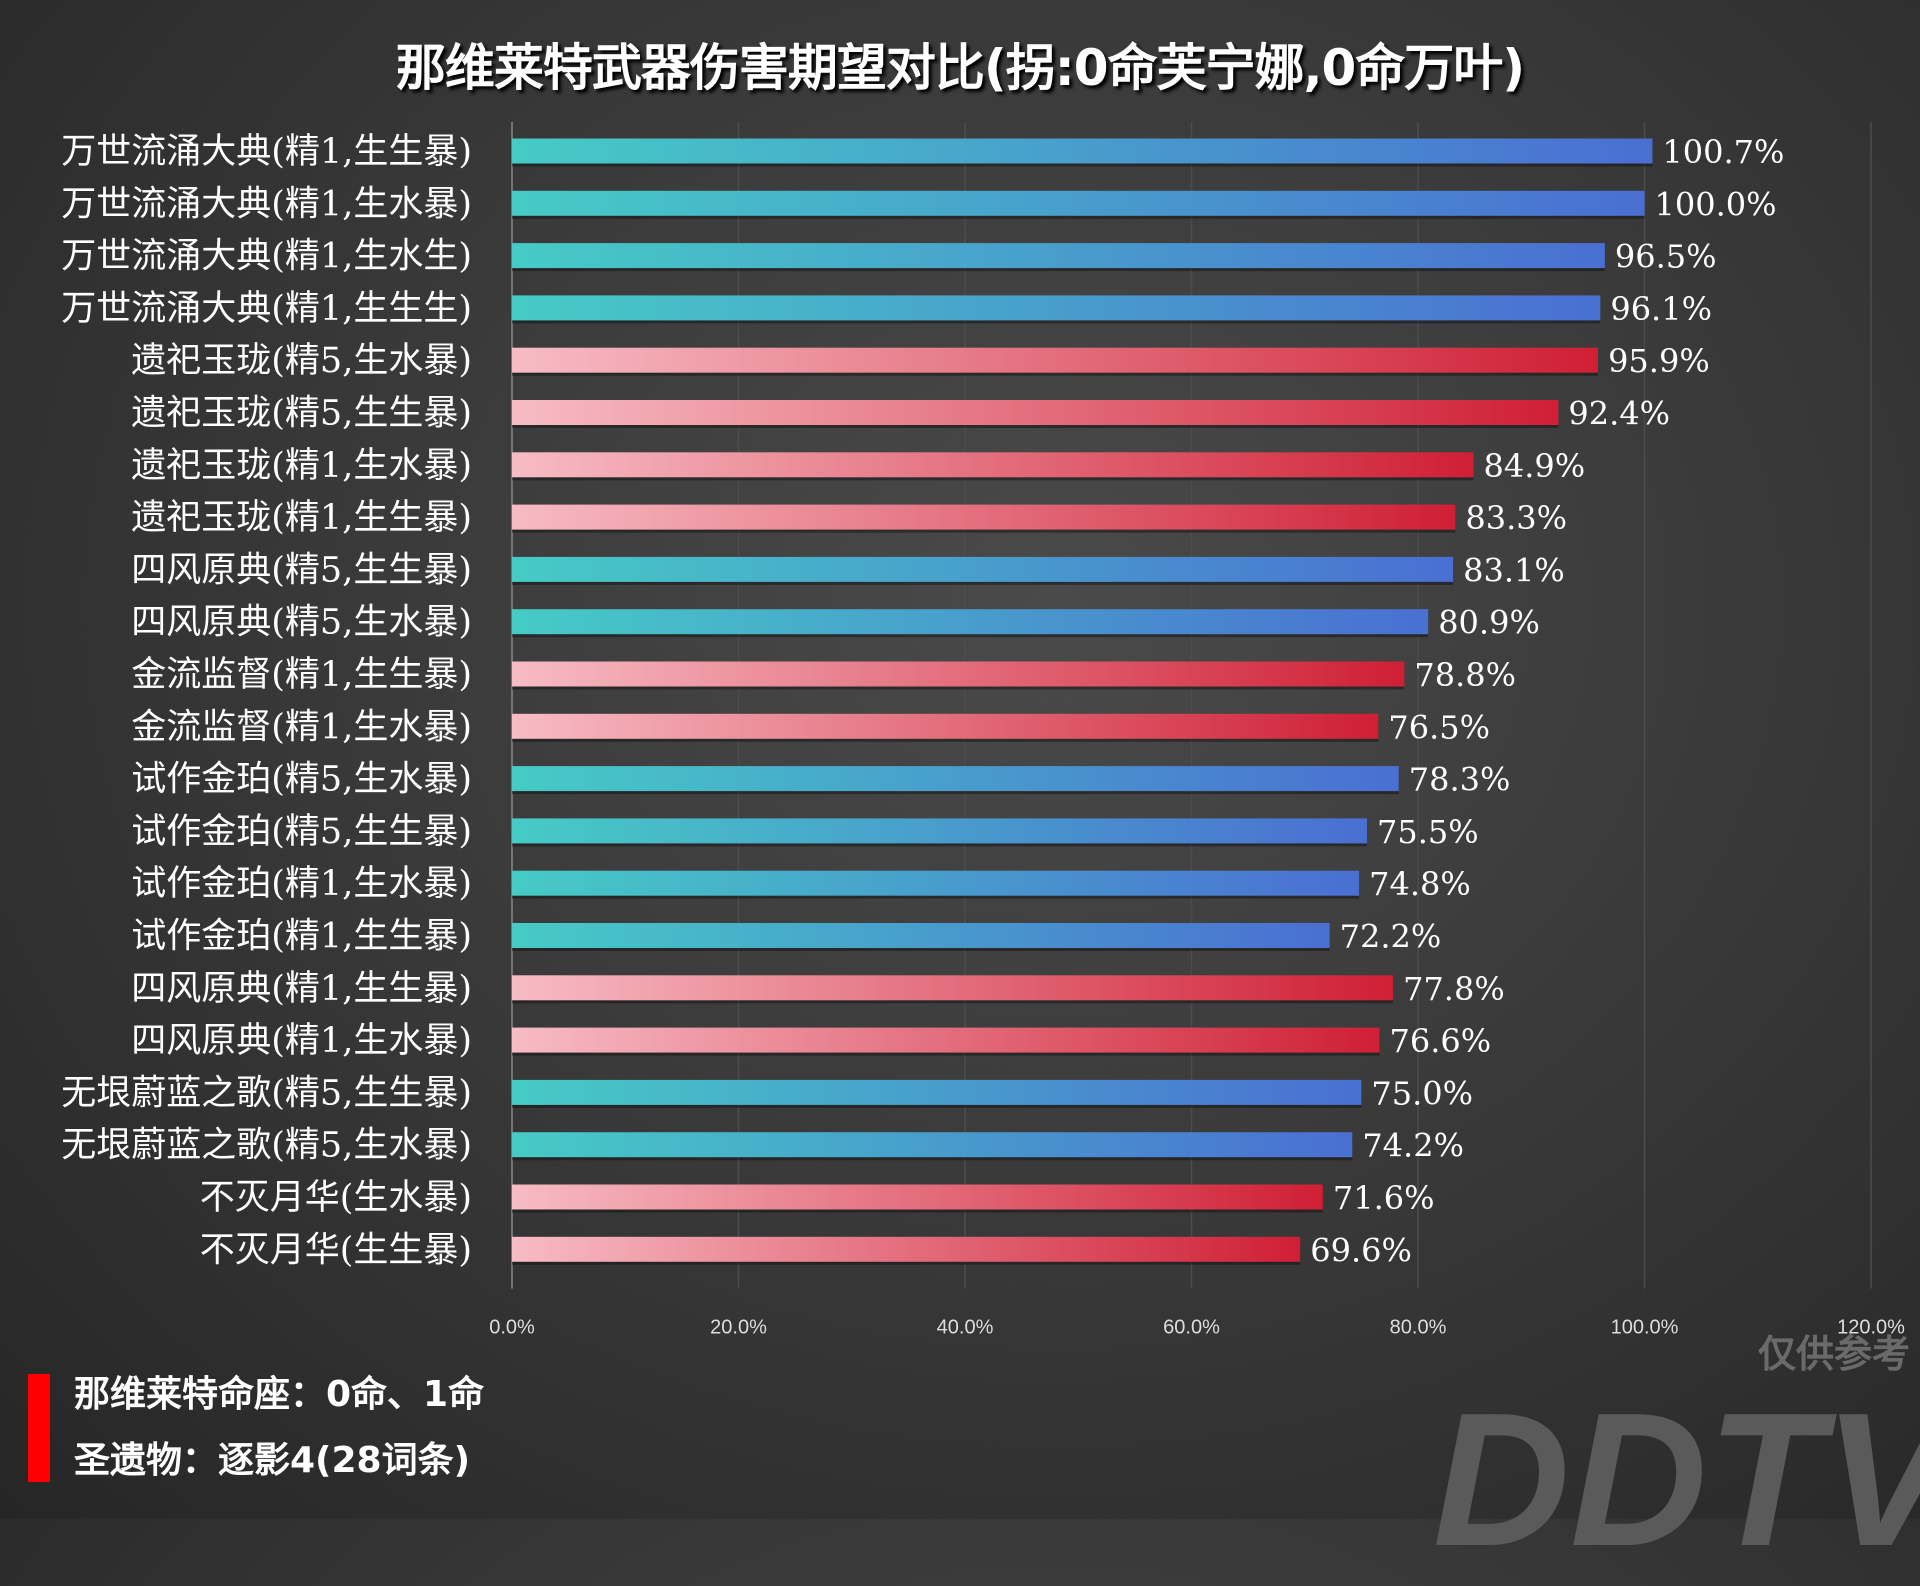 The width and height of the screenshot is (1920, 1586). Describe the element at coordinates (1391, 937) in the screenshot. I see `data-label: 72.2%` at that location.